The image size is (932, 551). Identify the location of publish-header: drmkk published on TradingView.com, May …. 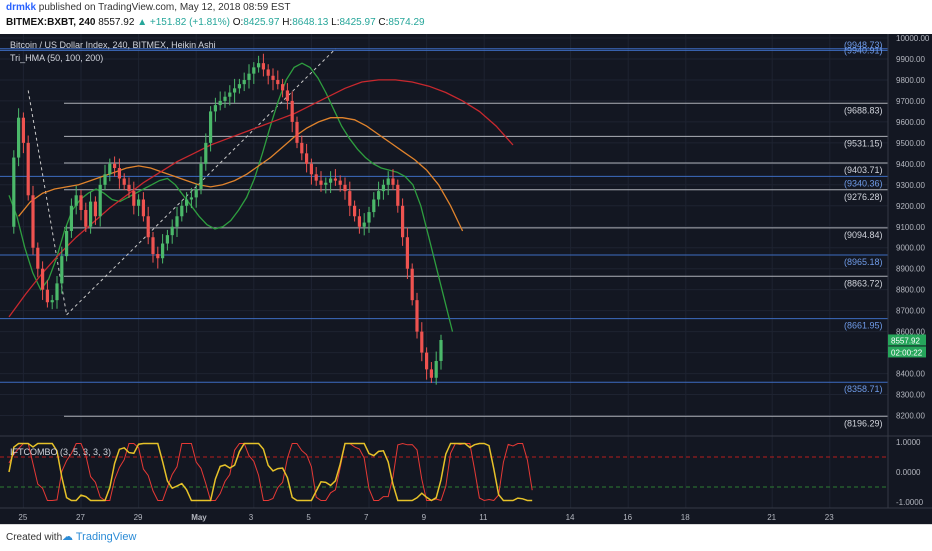
(466, 17).